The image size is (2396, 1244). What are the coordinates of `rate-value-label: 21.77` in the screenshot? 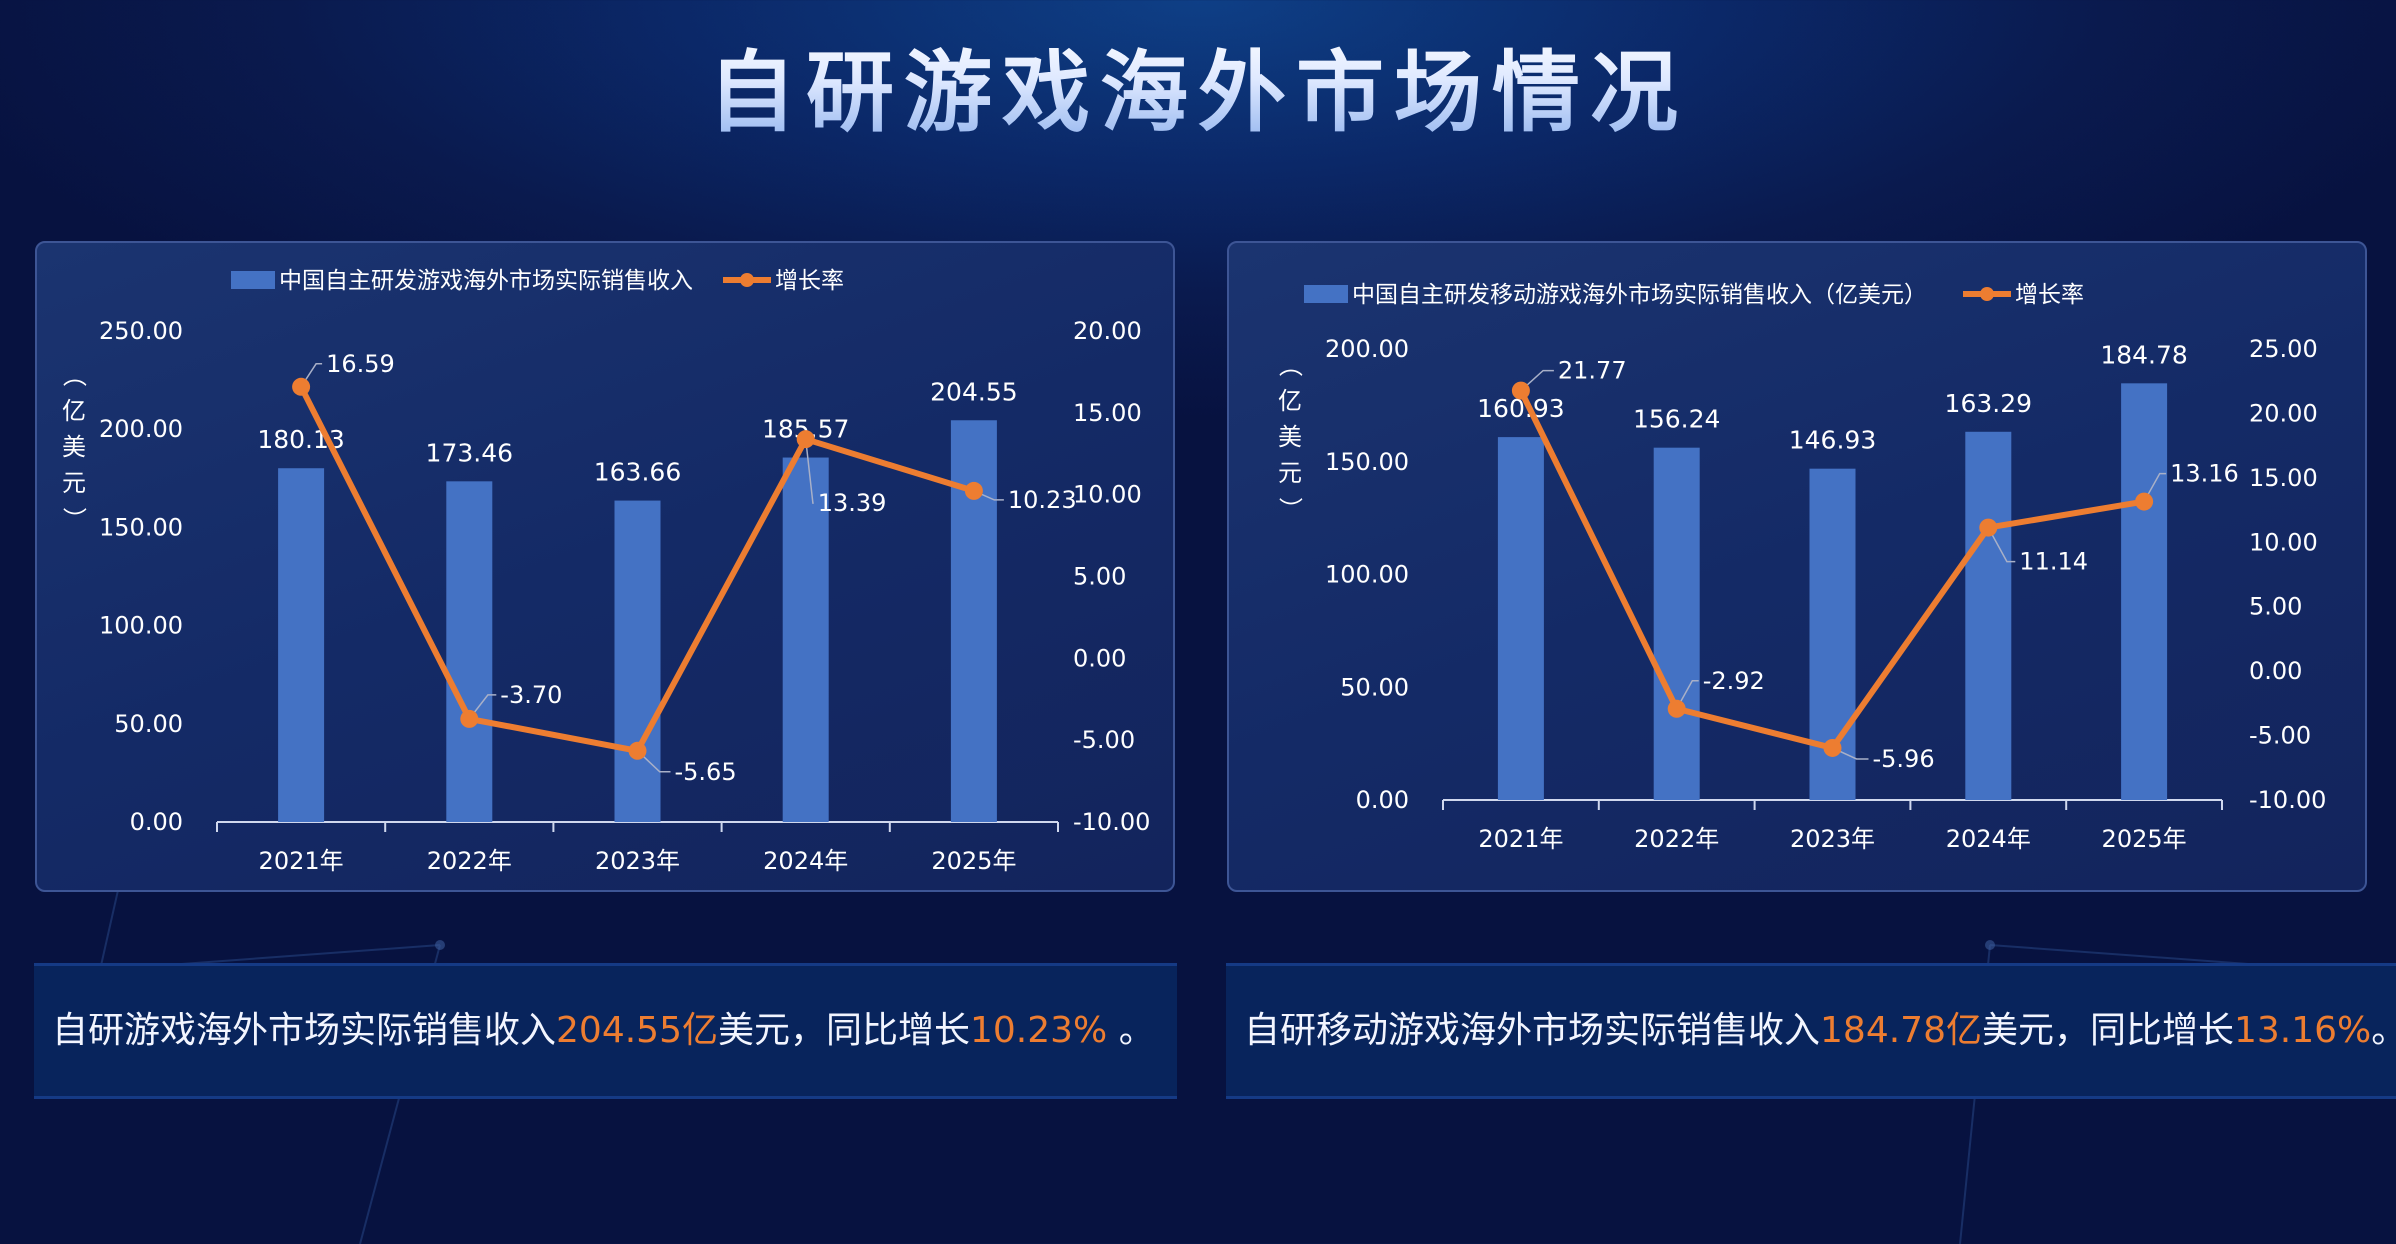 It's located at (1592, 371).